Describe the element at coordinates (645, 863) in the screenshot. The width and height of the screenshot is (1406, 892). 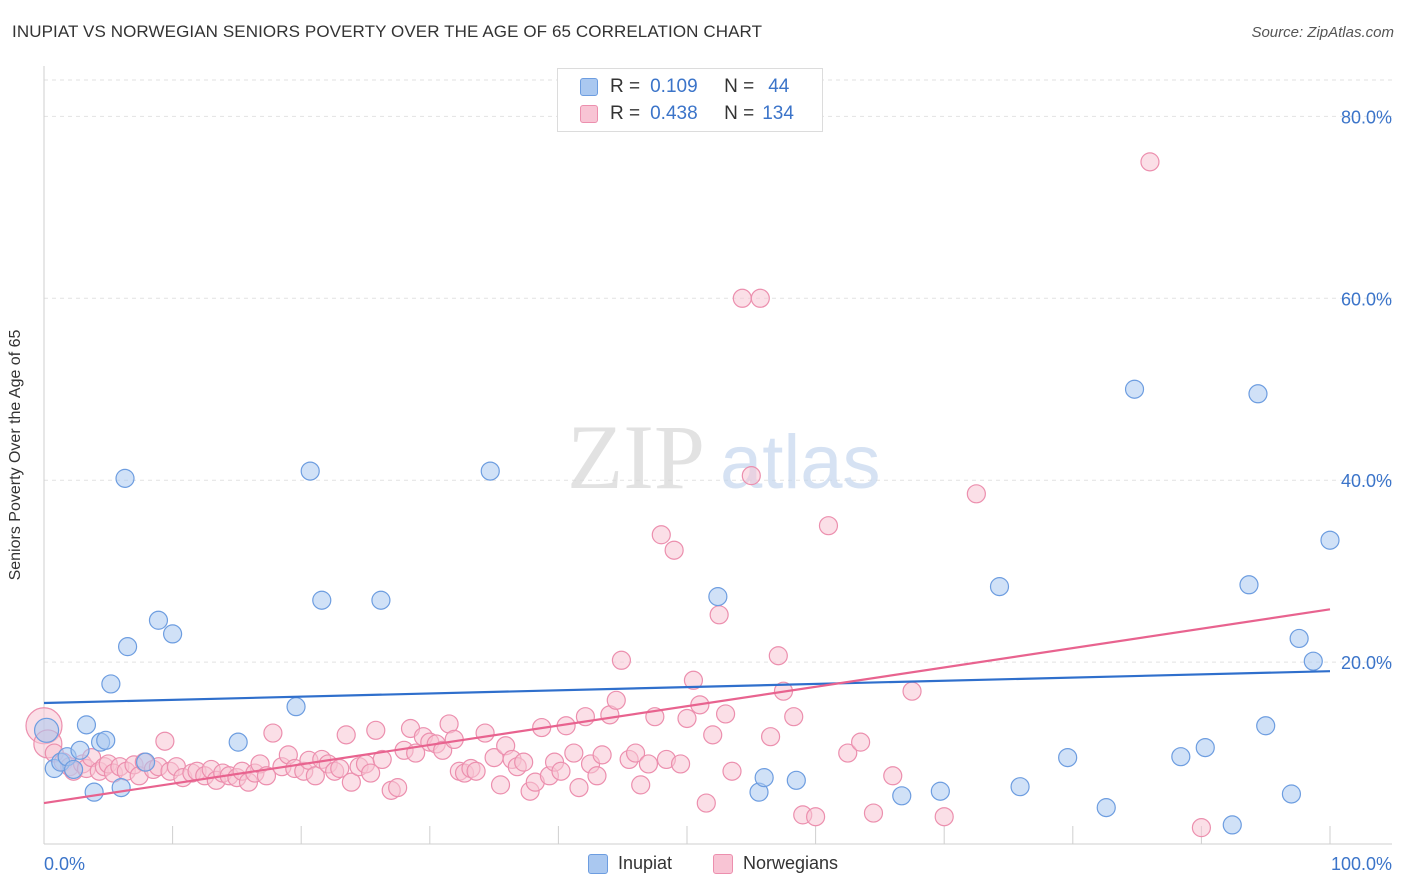
I see `legend-label-inupiat: Inupiat` at that location.